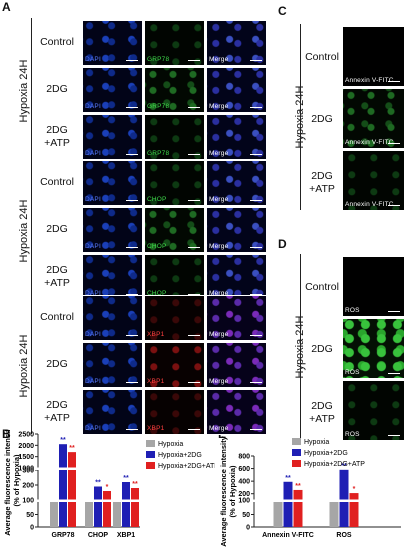 Image resolution: width=407 pixels, height=550 pixels. I want to click on y-tick-label: 100, so click(244, 501).